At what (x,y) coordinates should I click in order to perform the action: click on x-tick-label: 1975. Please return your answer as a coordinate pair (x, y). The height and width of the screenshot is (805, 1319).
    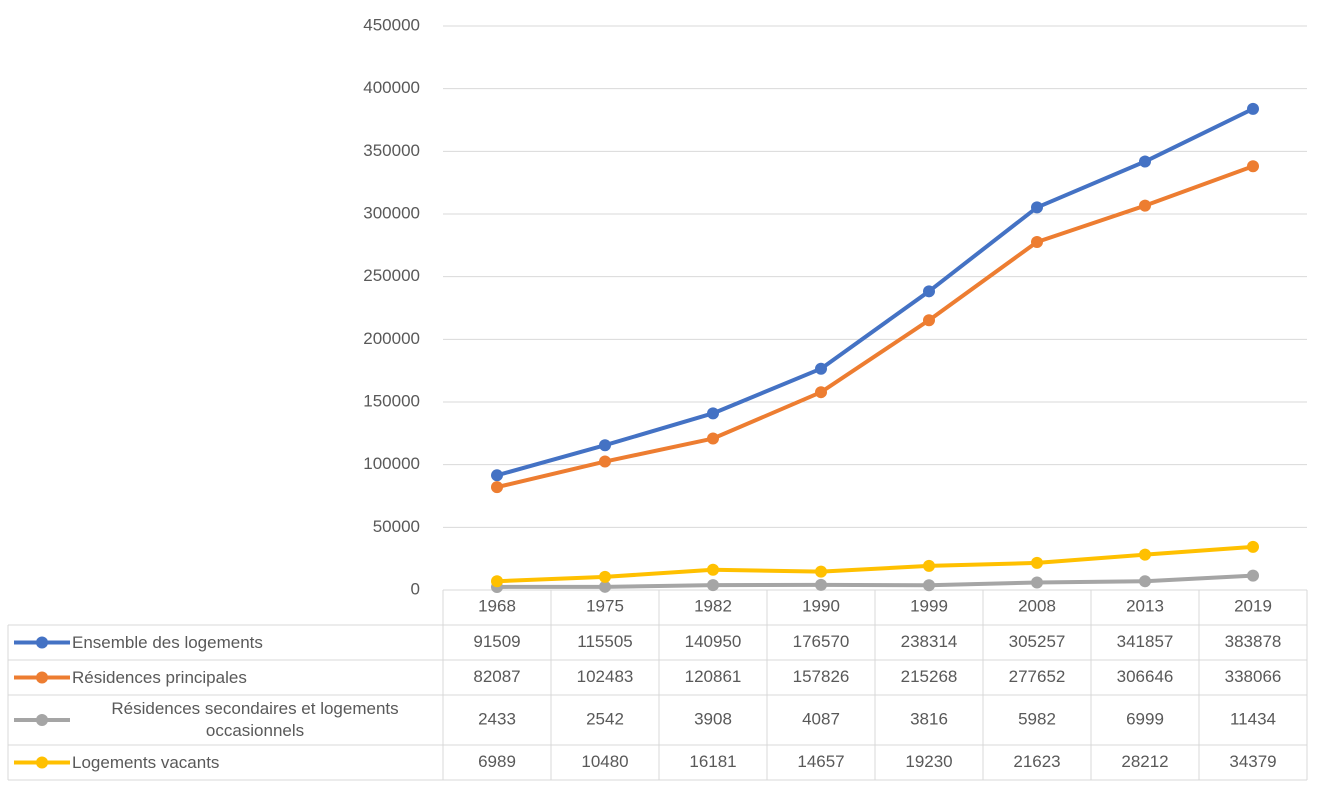
    Looking at the image, I should click on (605, 605).